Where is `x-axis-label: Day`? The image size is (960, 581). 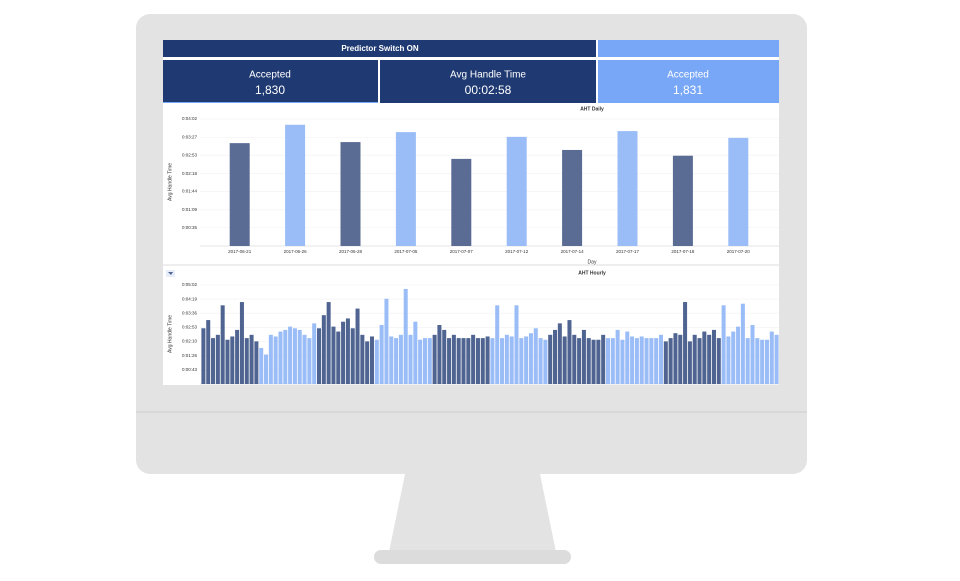
x-axis-label: Day is located at coordinates (592, 262).